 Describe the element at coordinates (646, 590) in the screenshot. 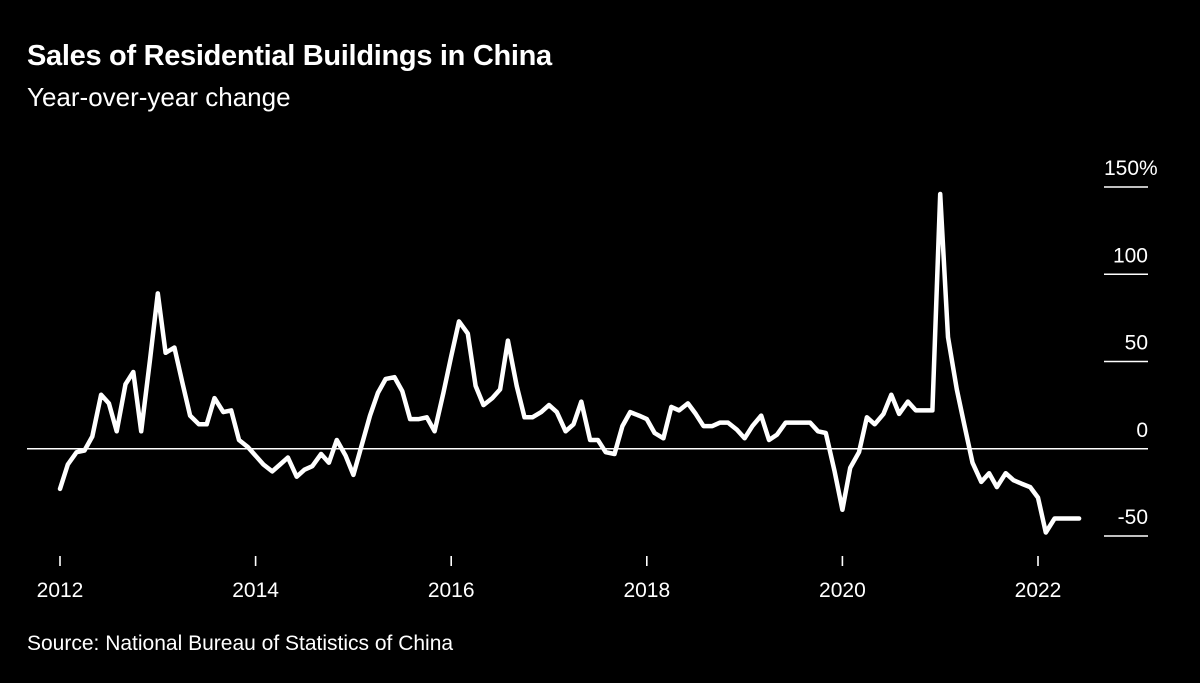

I see `x-tick-label: 2018` at that location.